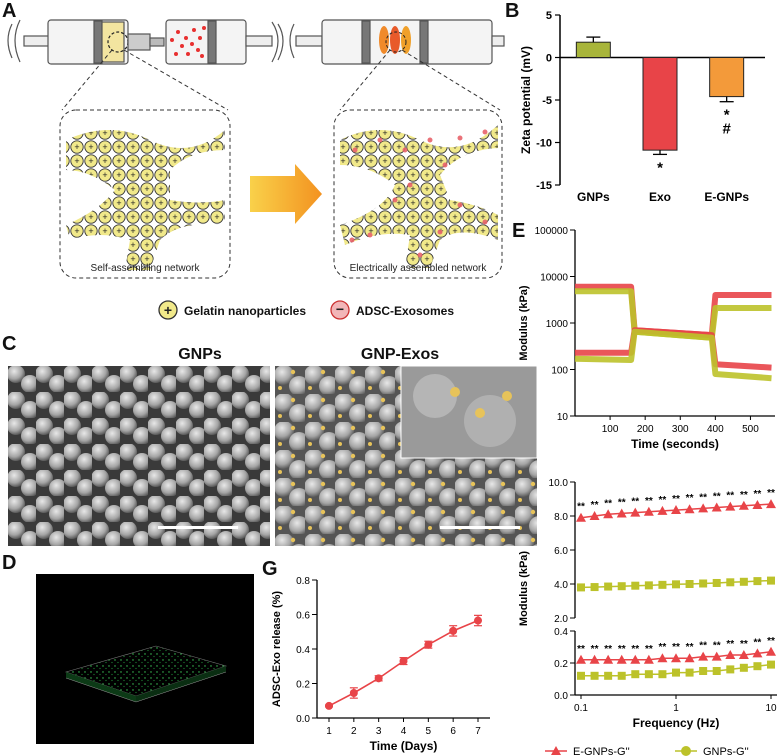 Image resolution: width=784 pixels, height=756 pixels. I want to click on sem-title-gnp-exos: GNP-Exos, so click(400, 354).